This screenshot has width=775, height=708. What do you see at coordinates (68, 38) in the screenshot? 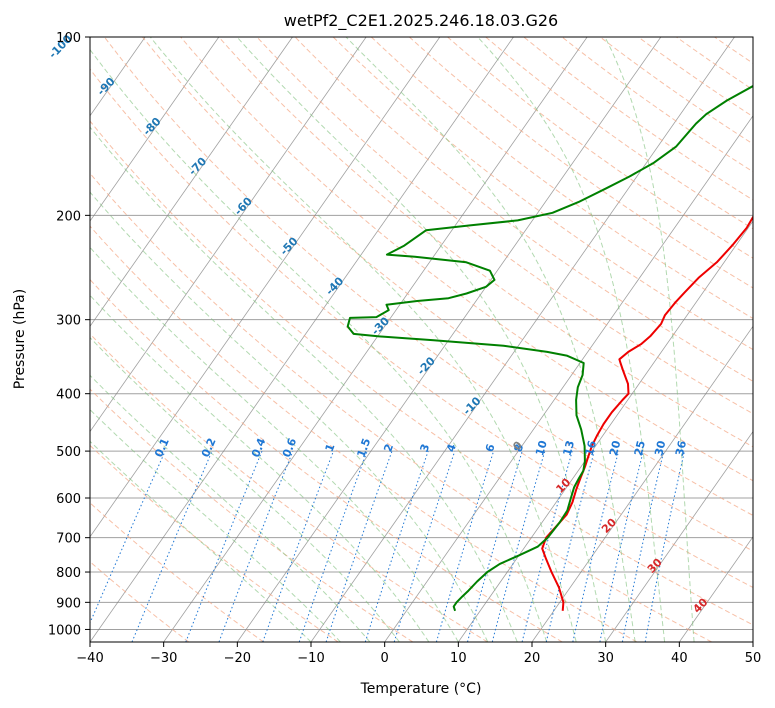
I see `y-tick-label: 100` at bounding box center [68, 38].